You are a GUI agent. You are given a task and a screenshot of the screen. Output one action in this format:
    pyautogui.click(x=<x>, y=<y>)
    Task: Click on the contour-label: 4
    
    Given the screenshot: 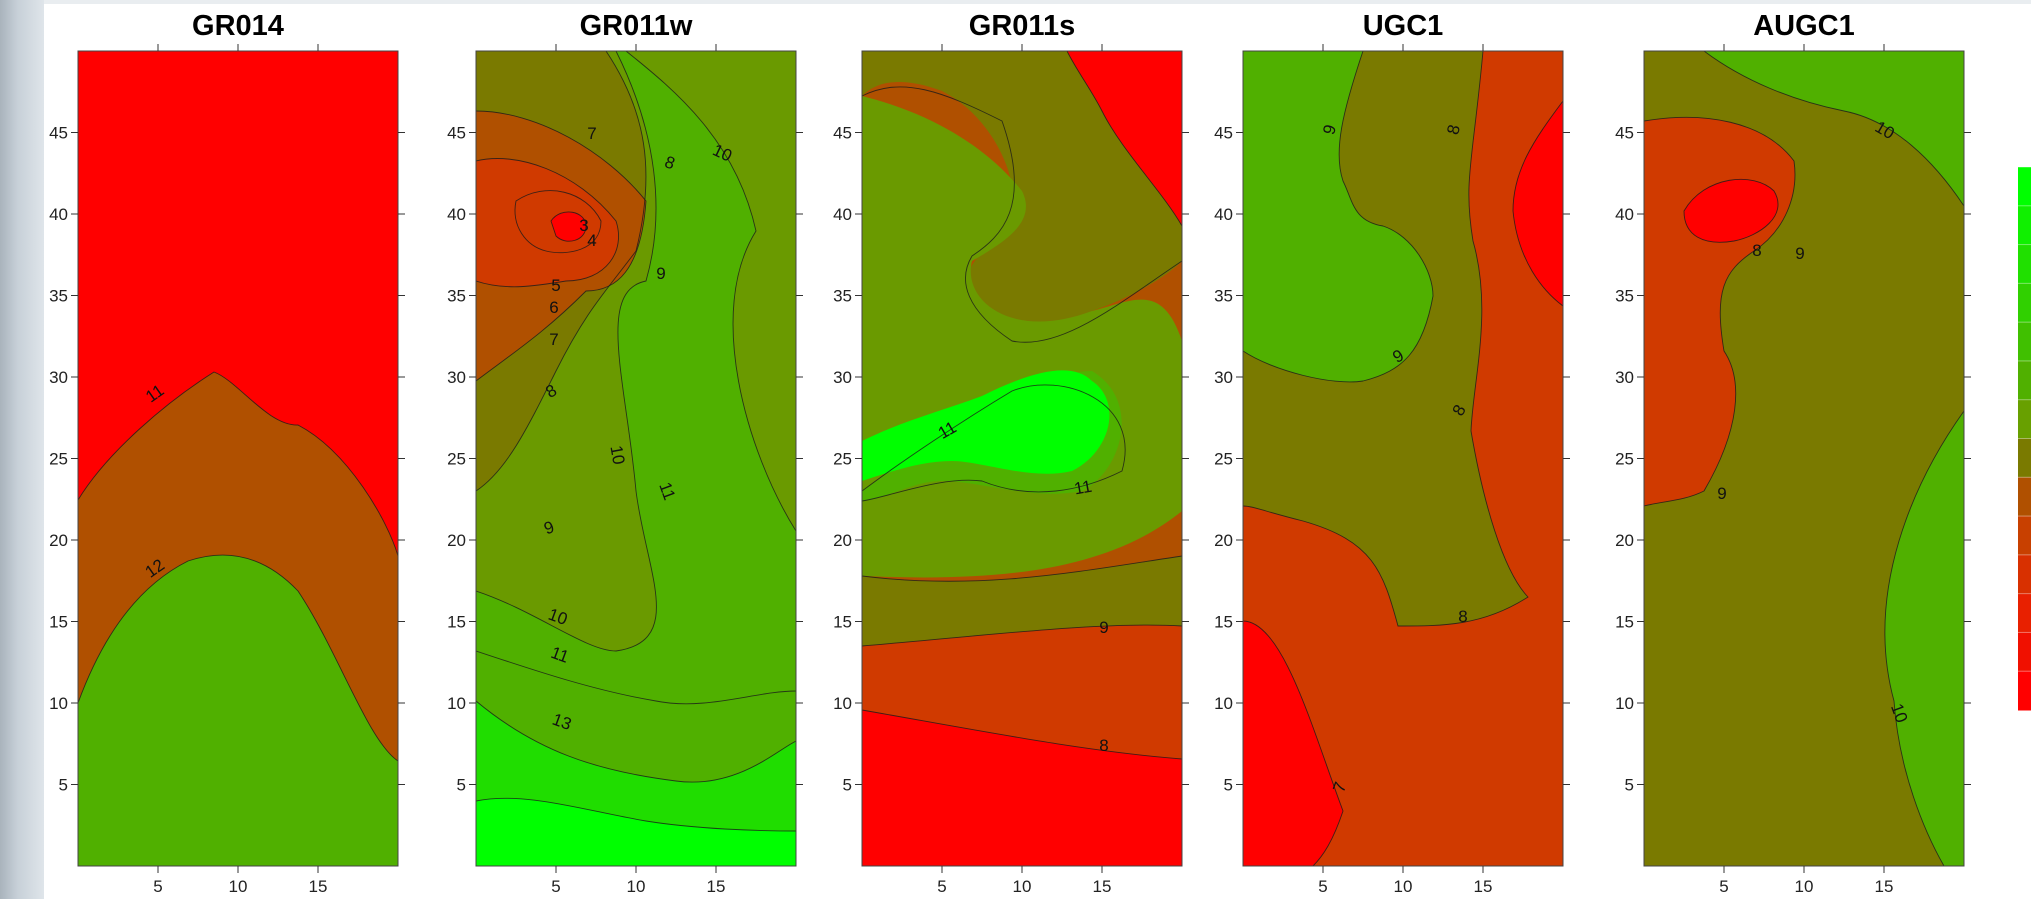 What is the action you would take?
    pyautogui.click(x=591, y=240)
    